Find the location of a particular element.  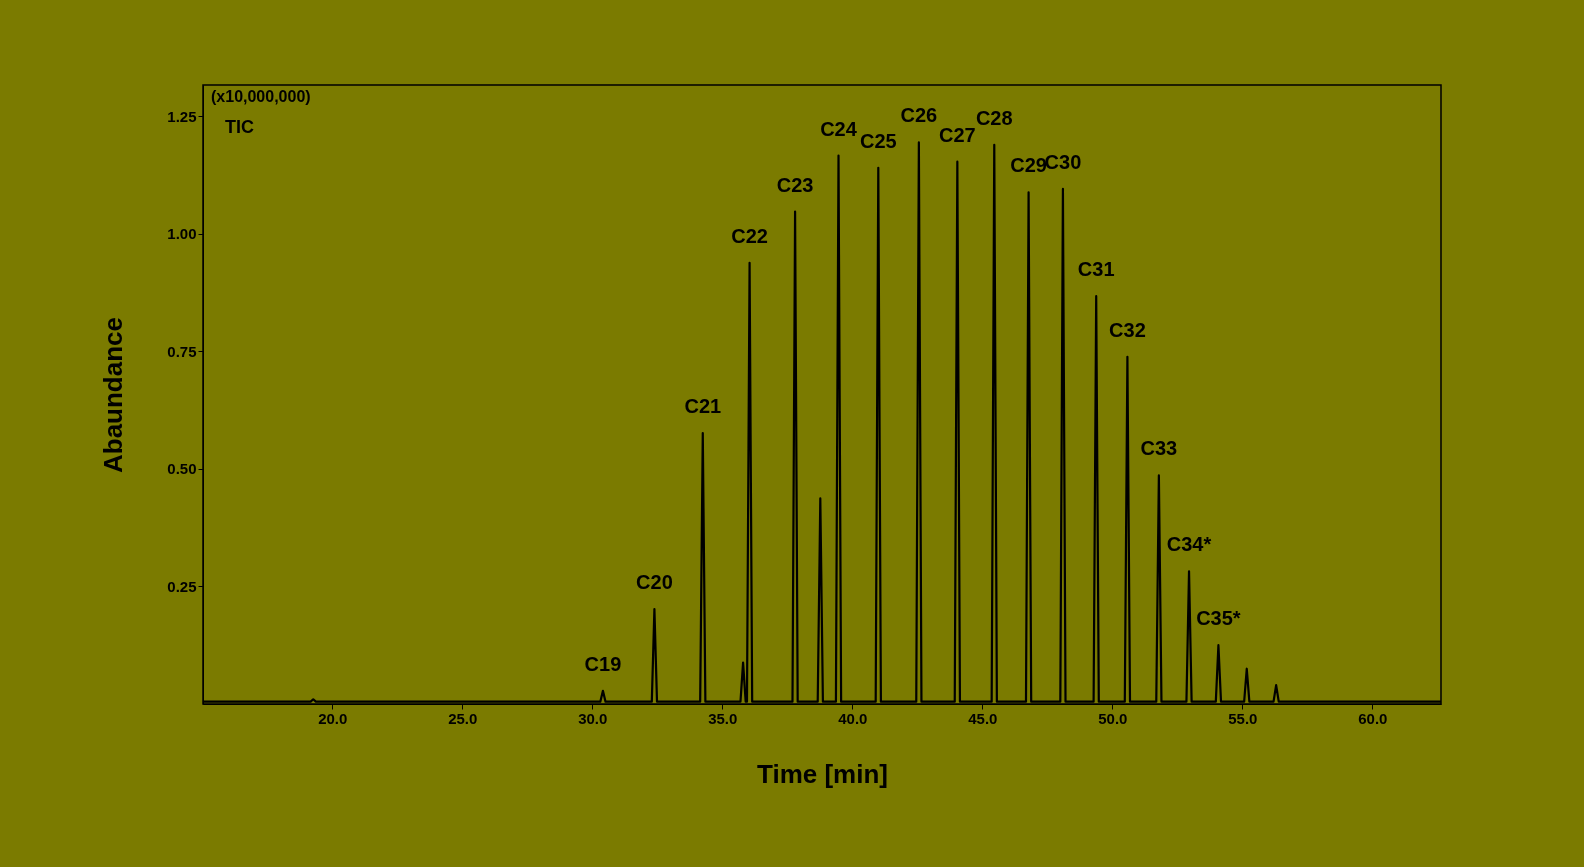

annotation: C34* is located at coordinates (1189, 544).